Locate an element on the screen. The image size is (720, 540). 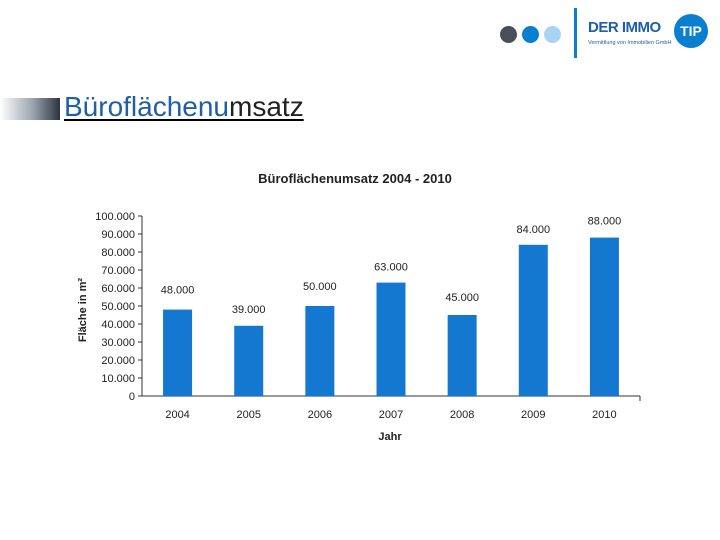
bar-2007 is located at coordinates (391, 339).